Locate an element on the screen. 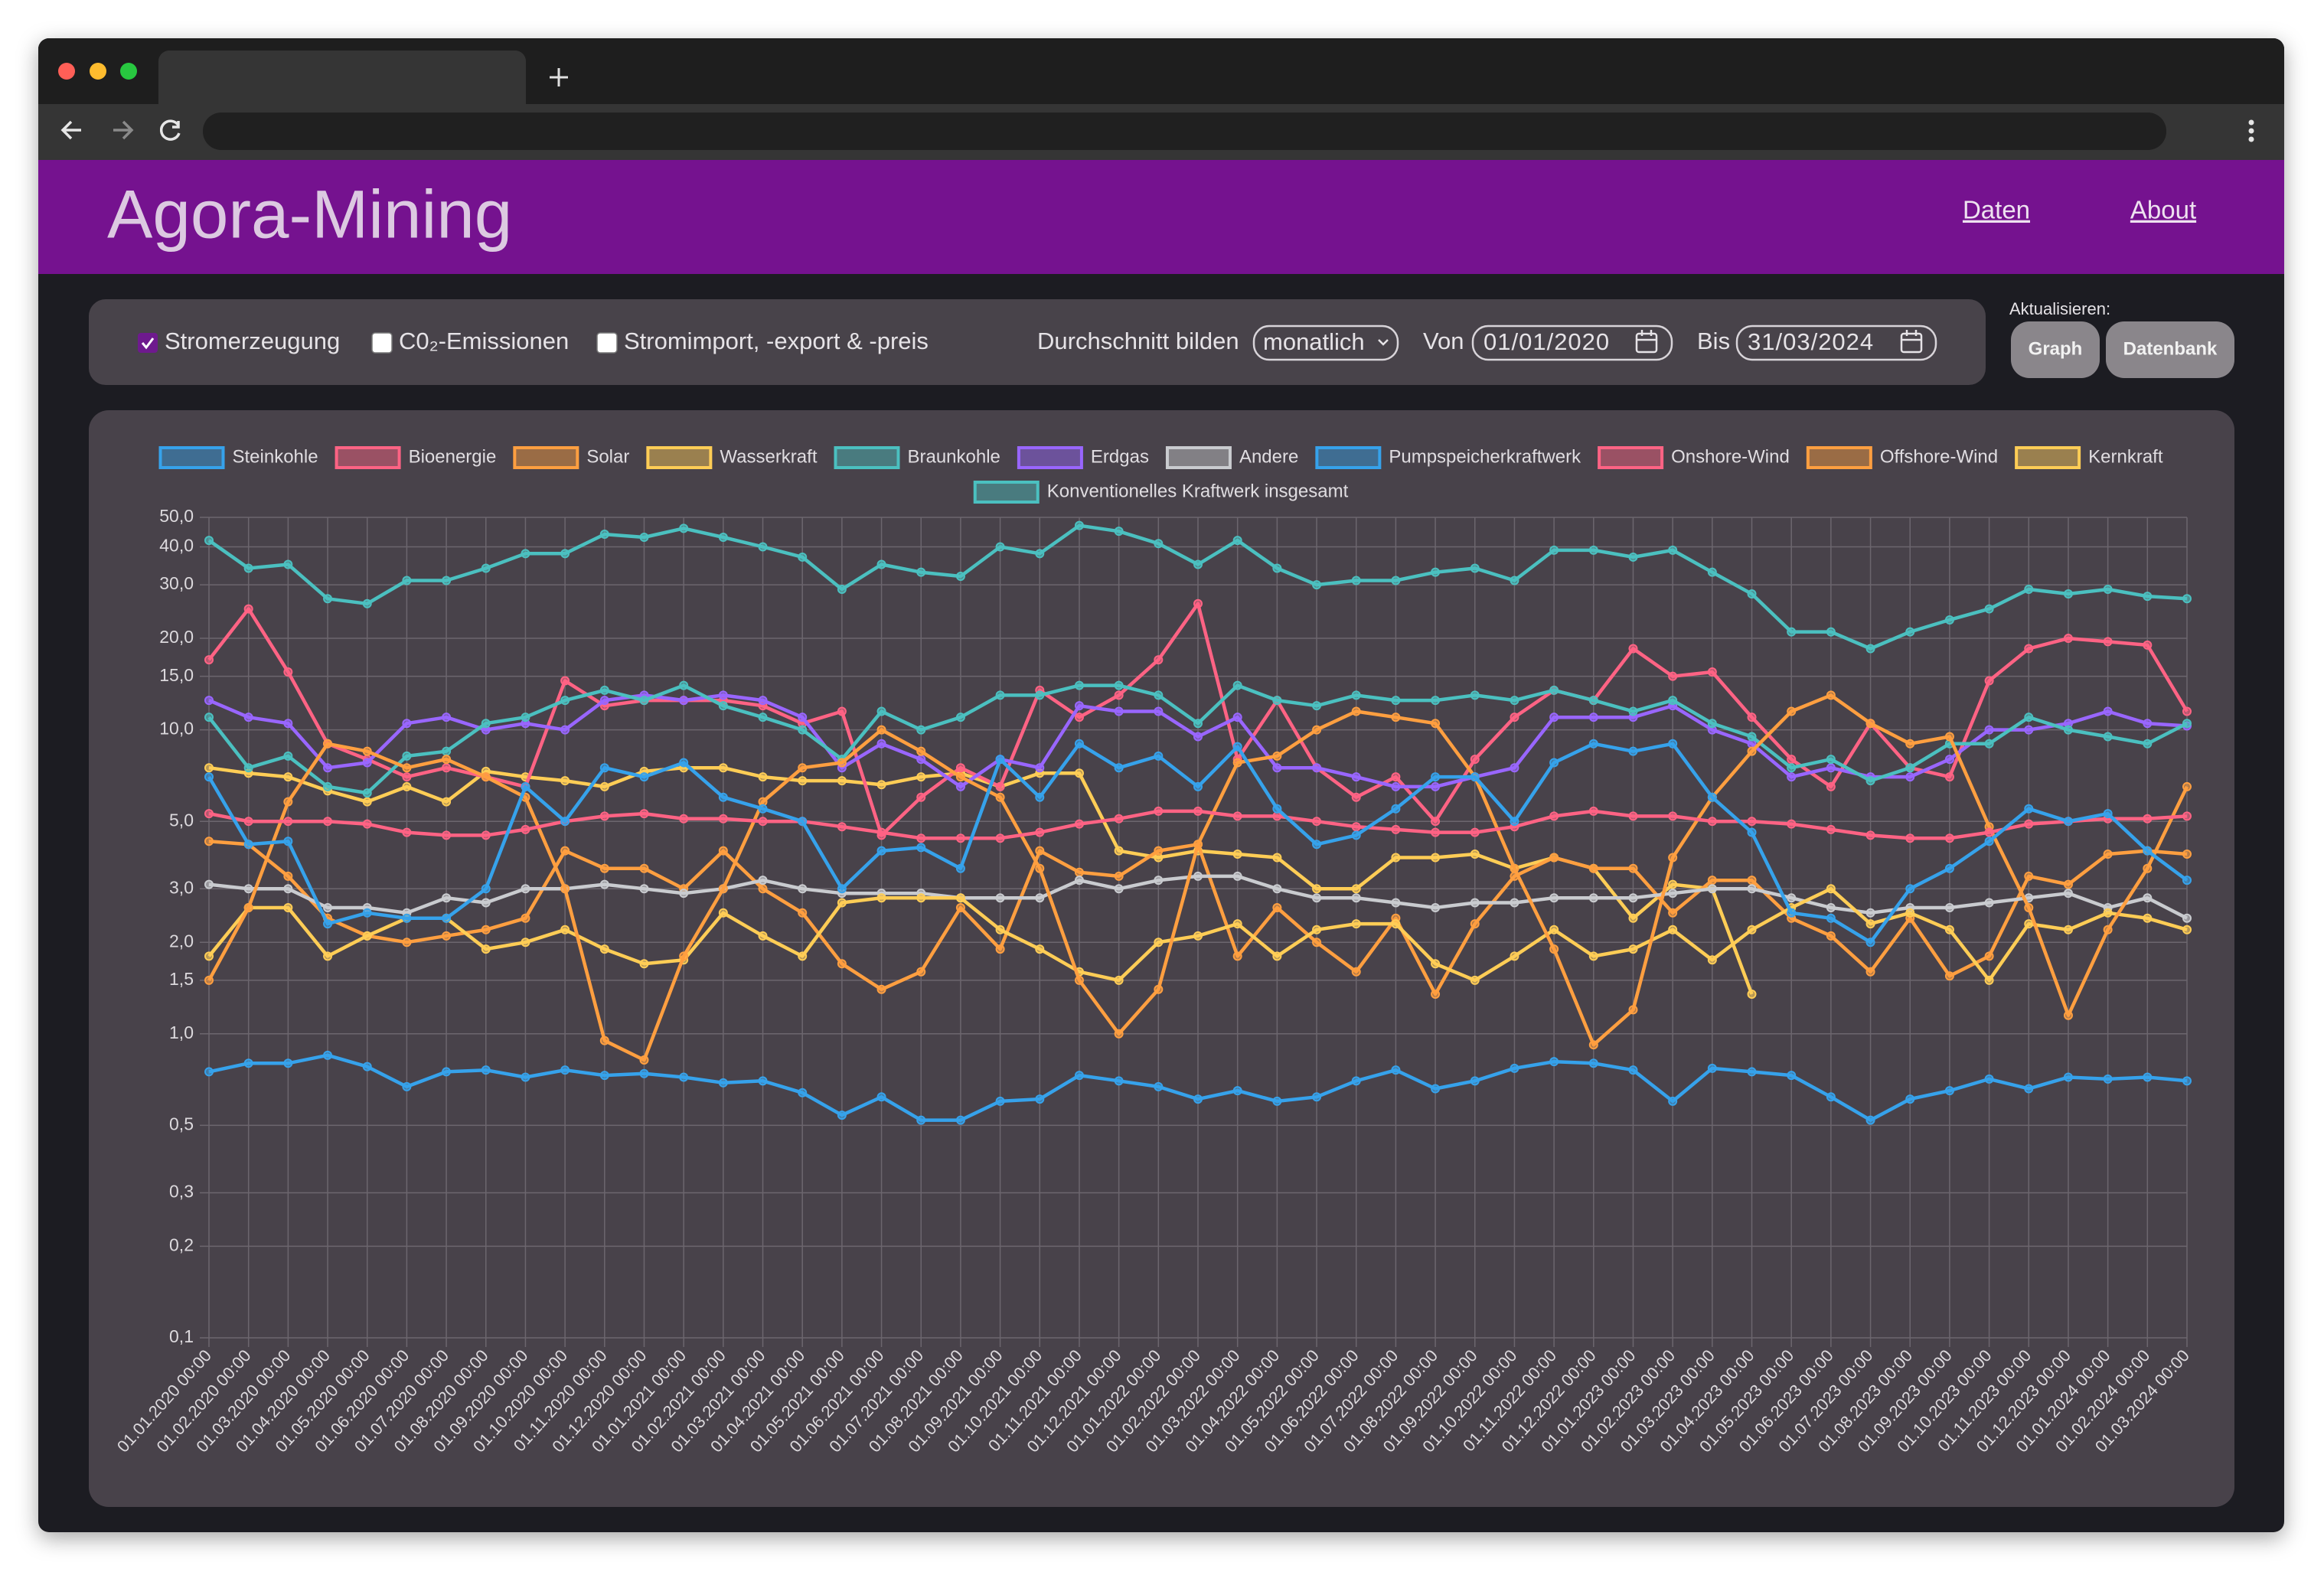 The image size is (2324, 1572). graph-button-label: Graph is located at coordinates (2056, 348).